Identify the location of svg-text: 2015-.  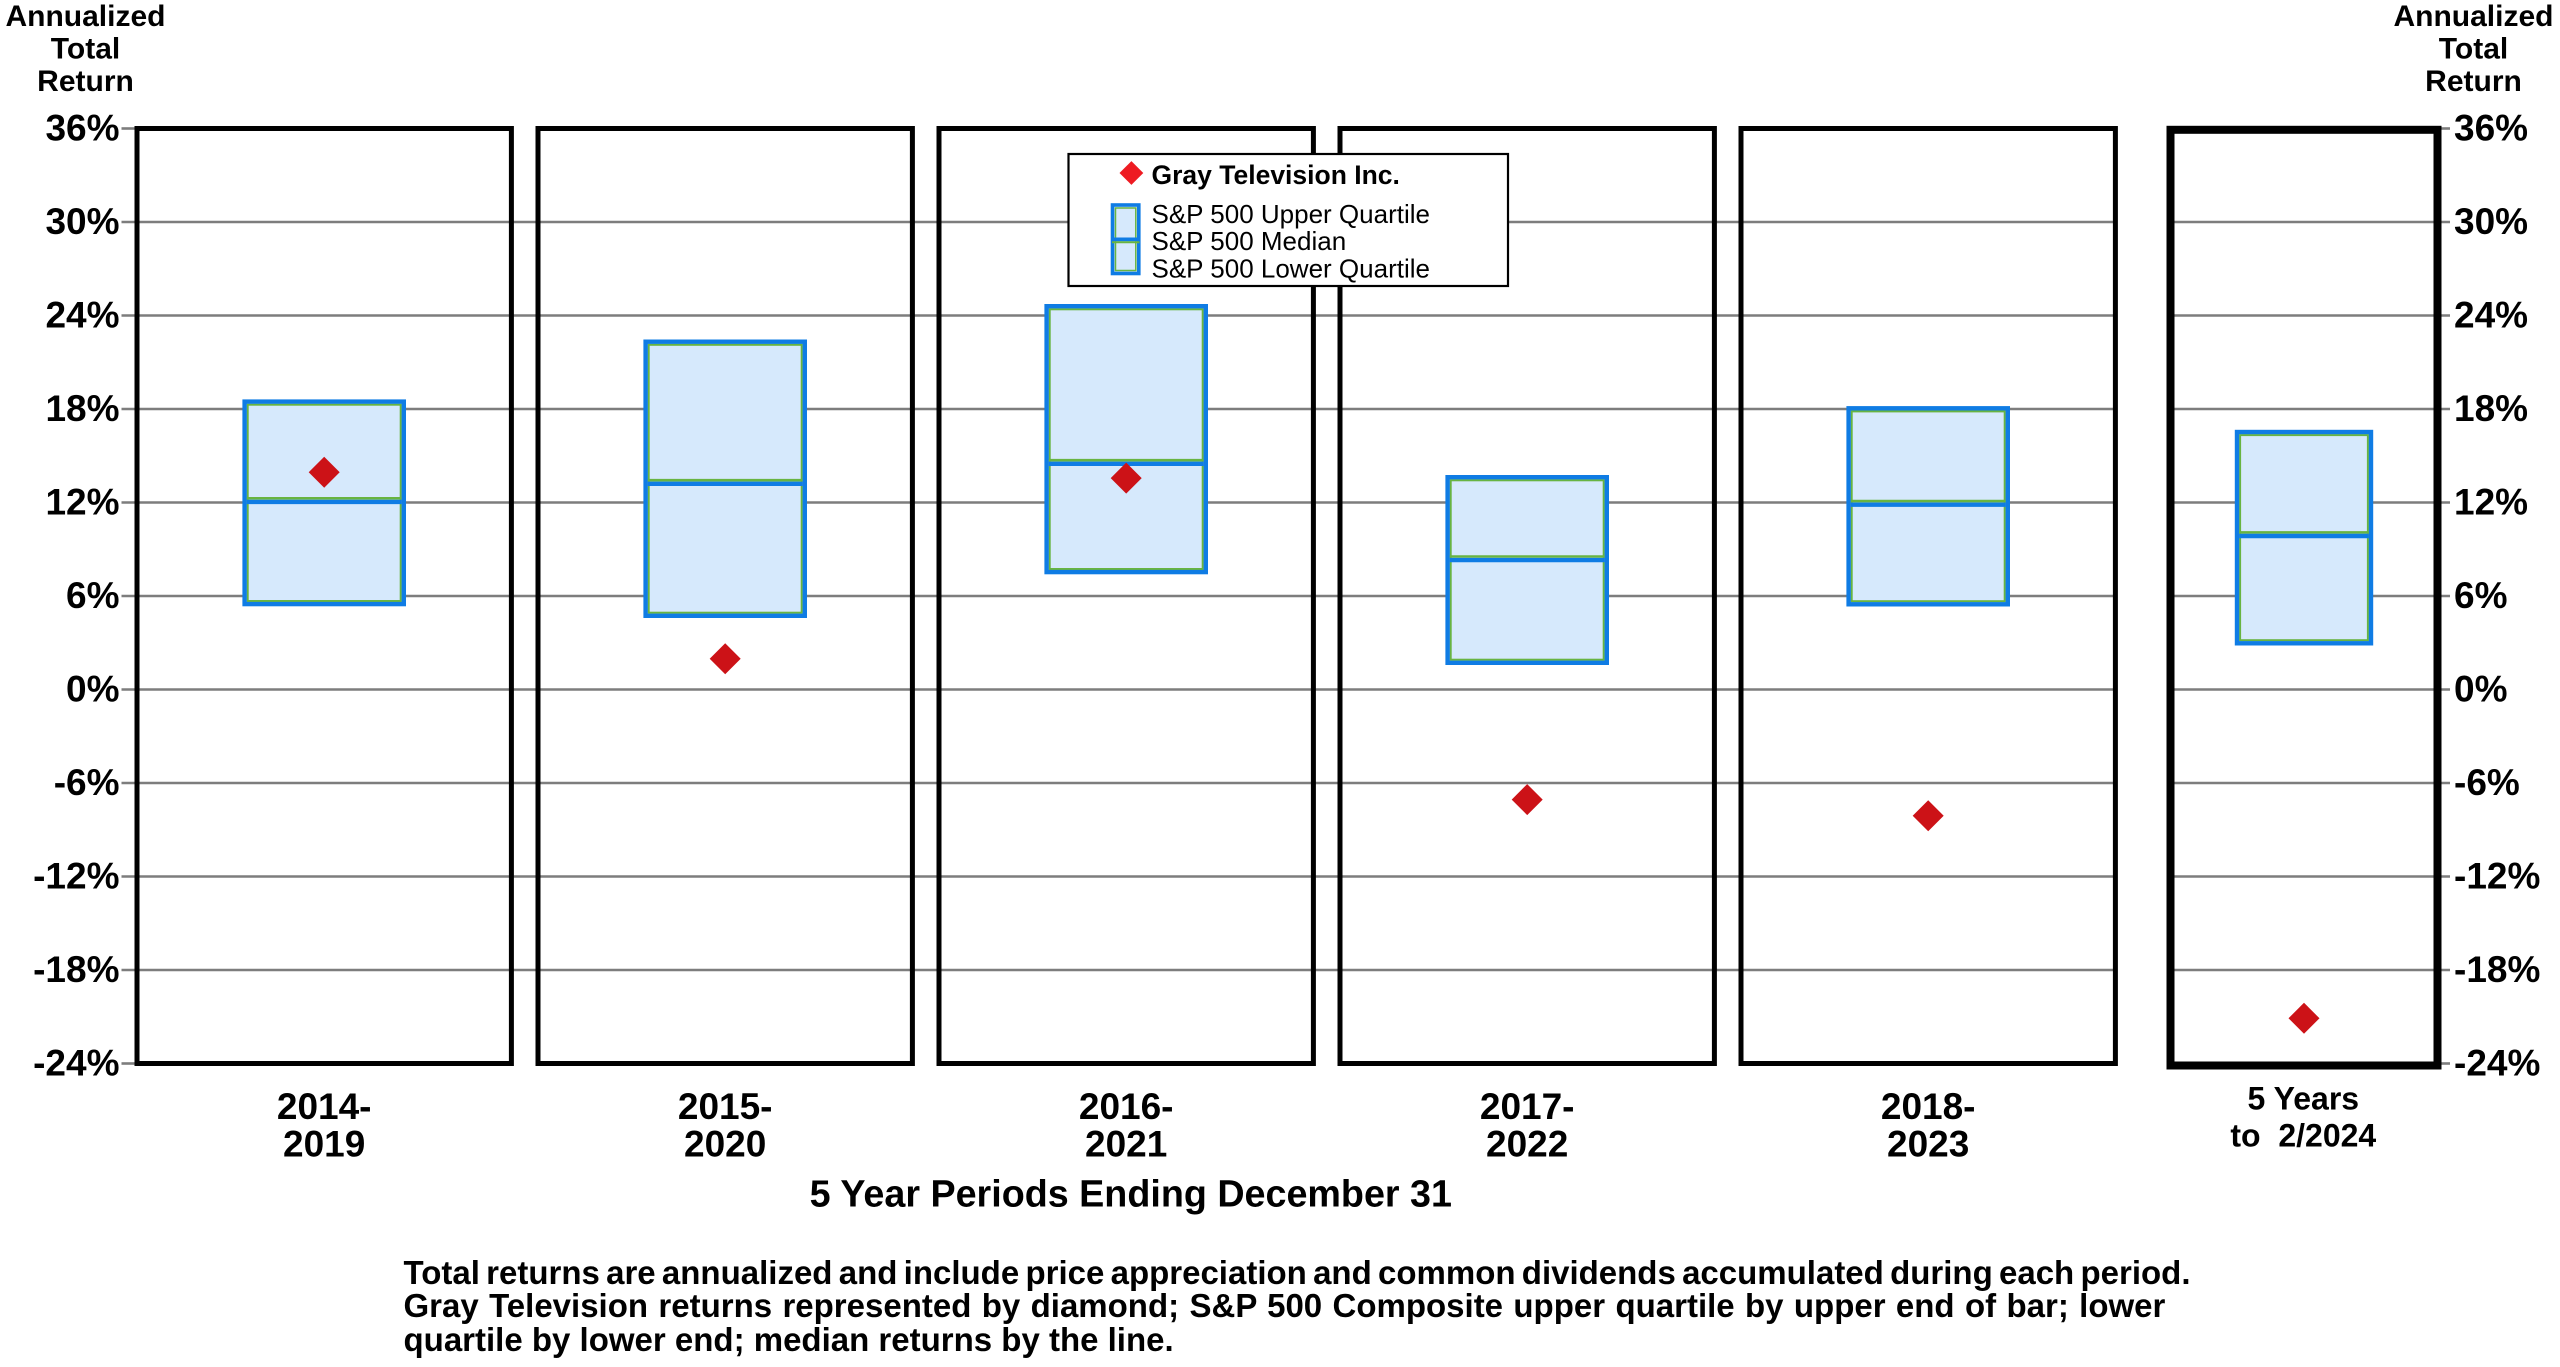
(725, 1106).